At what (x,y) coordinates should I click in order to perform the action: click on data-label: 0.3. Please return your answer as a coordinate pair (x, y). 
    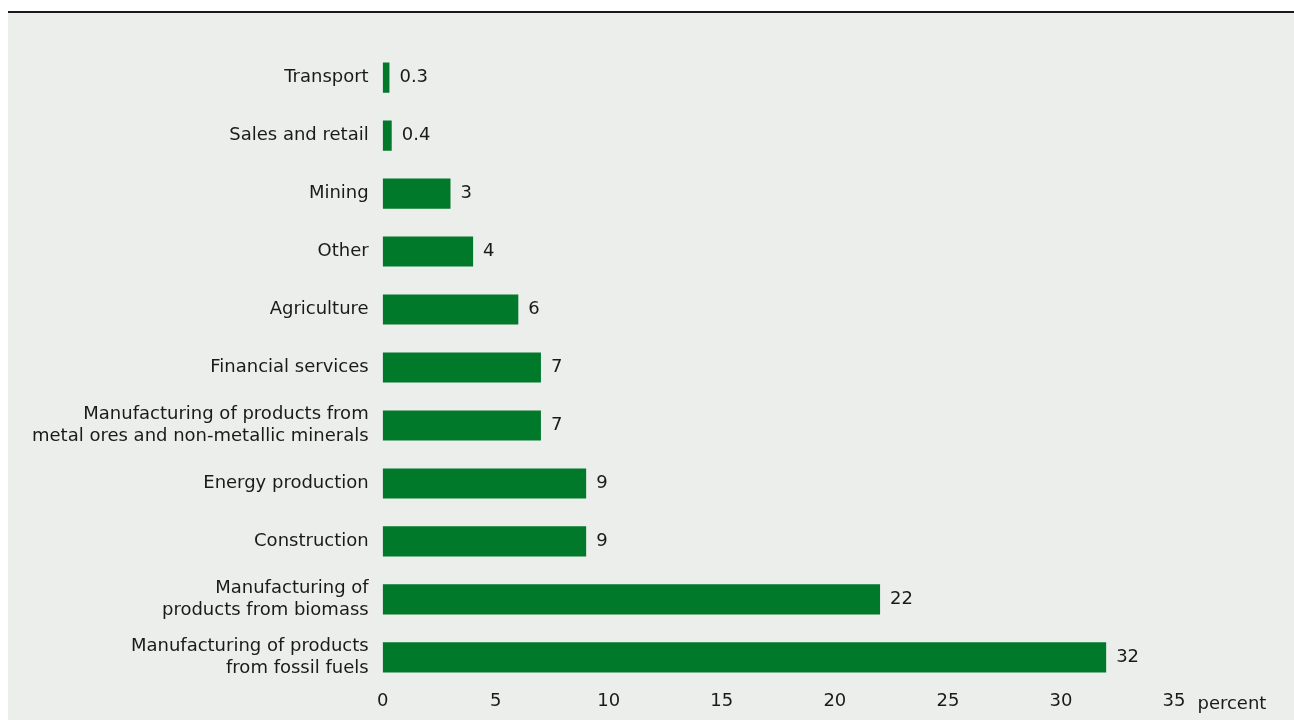
    Looking at the image, I should click on (414, 76).